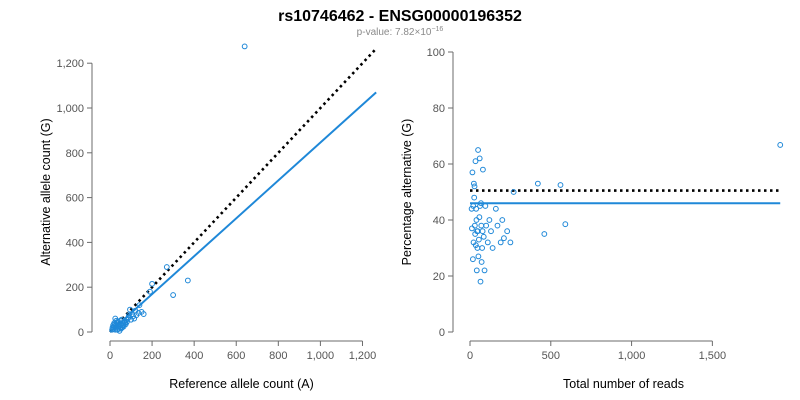 The width and height of the screenshot is (800, 400). Describe the element at coordinates (152, 356) in the screenshot. I see `x-tick-label: 200` at that location.